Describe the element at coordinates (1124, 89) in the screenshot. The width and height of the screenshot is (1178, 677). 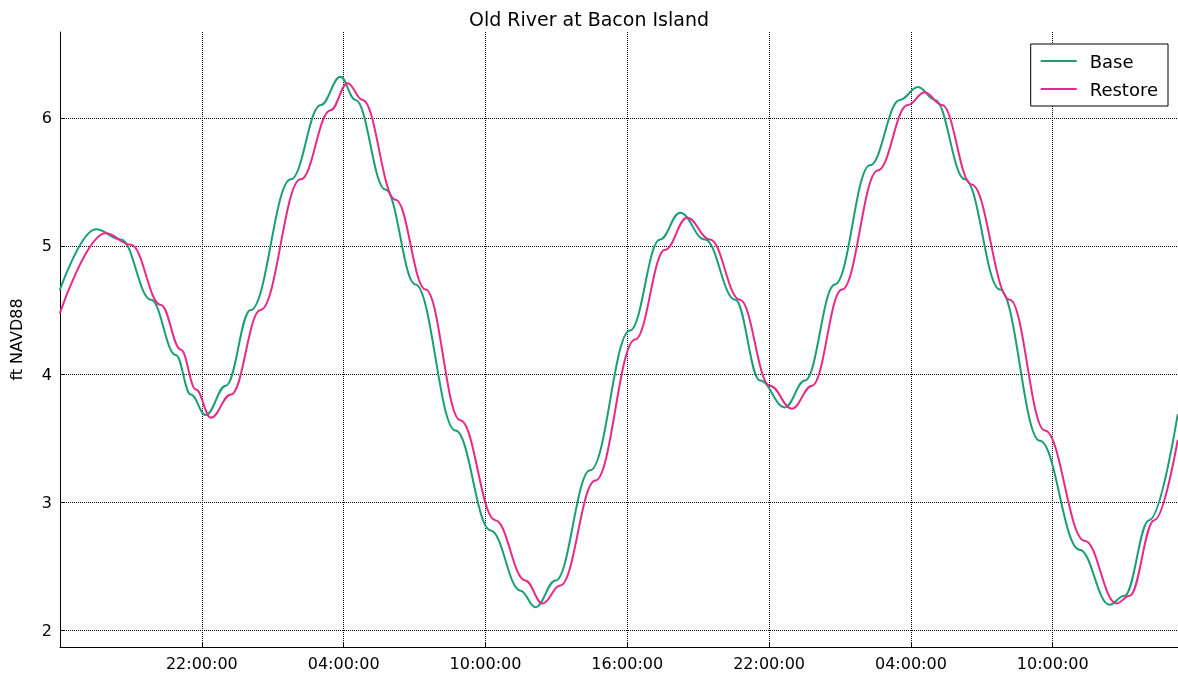
I see `legend-label: Restore` at that location.